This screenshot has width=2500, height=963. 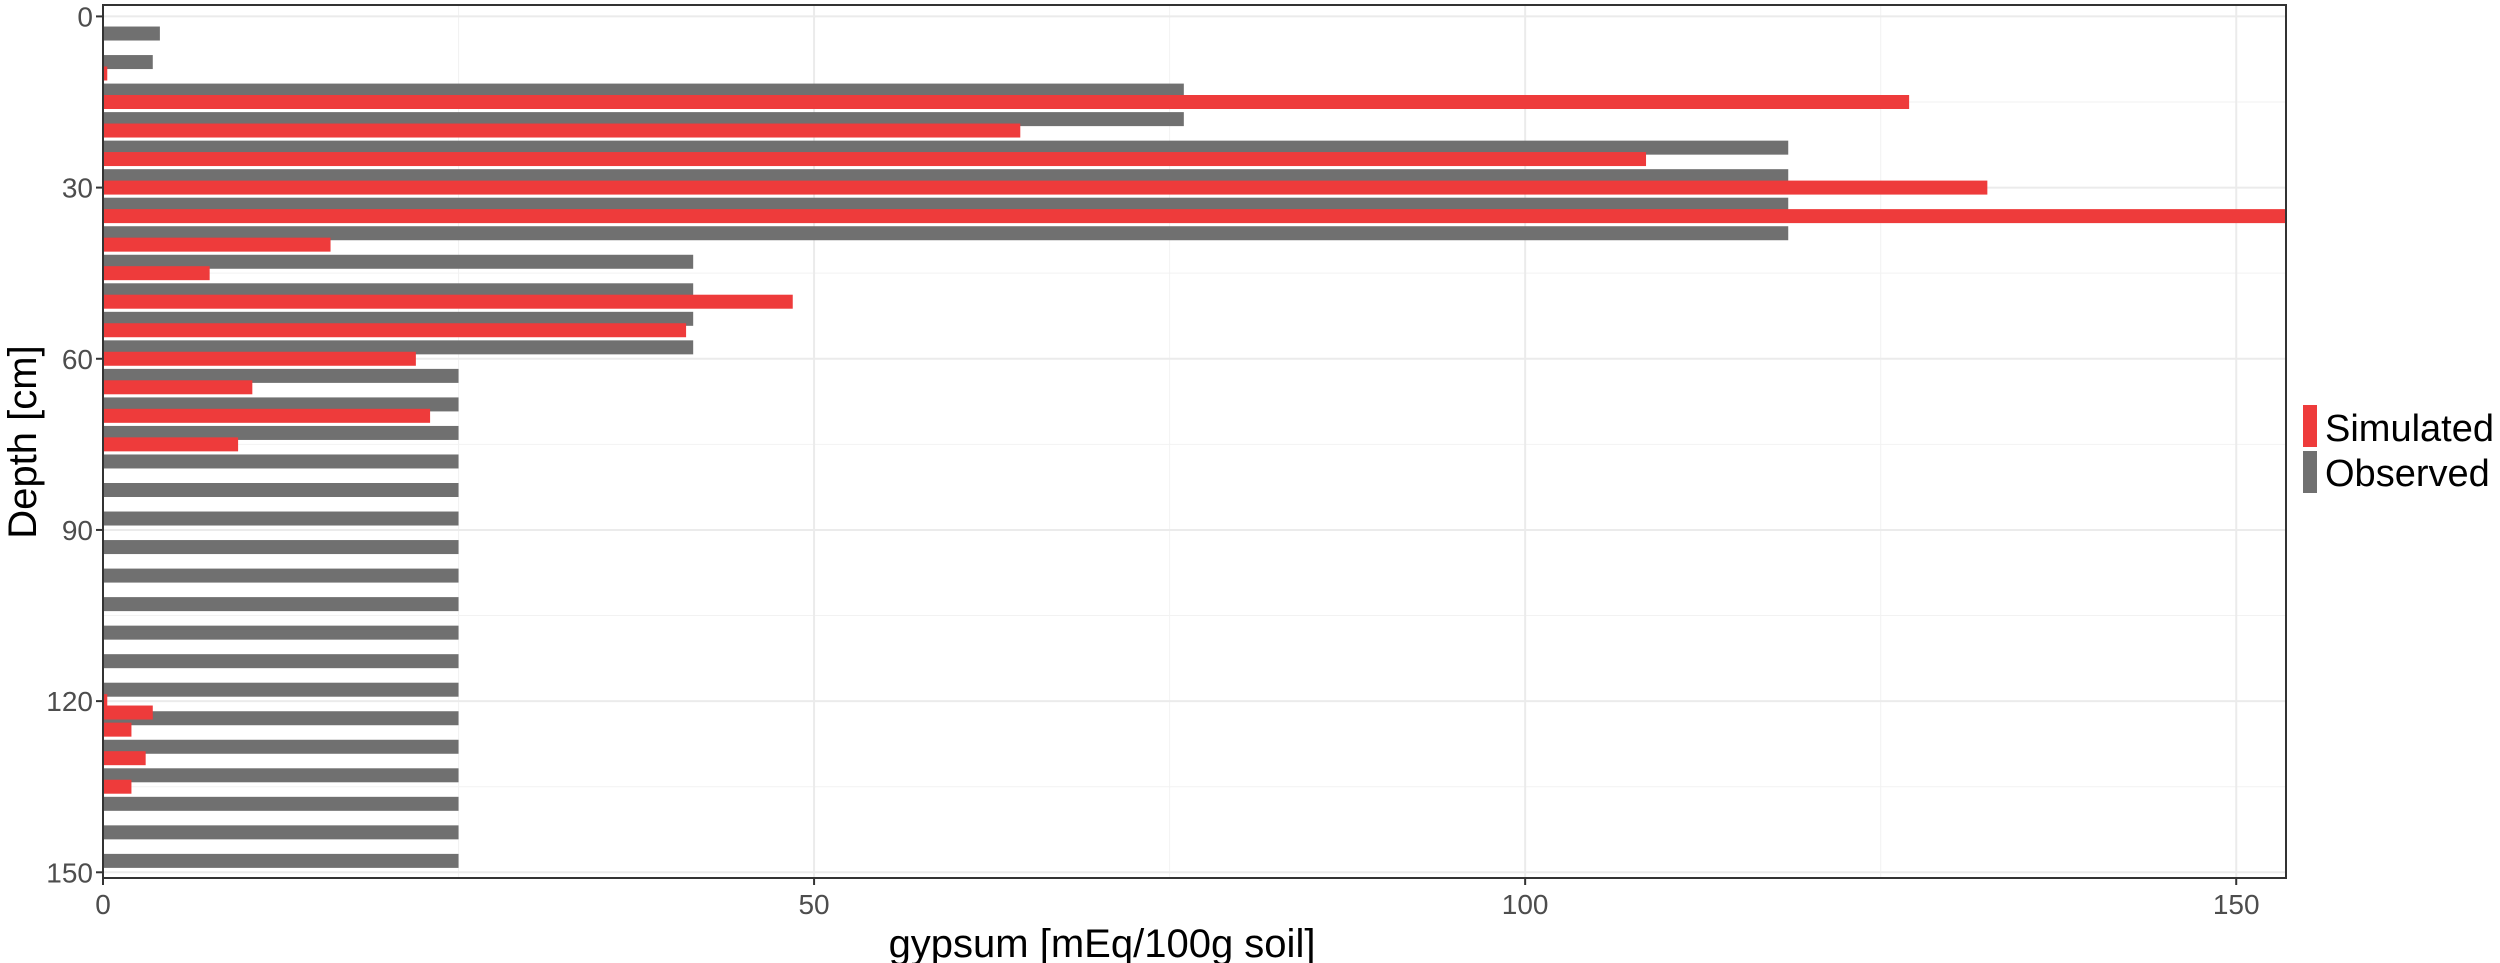 I want to click on x-tick-label: 50, so click(x=813, y=904).